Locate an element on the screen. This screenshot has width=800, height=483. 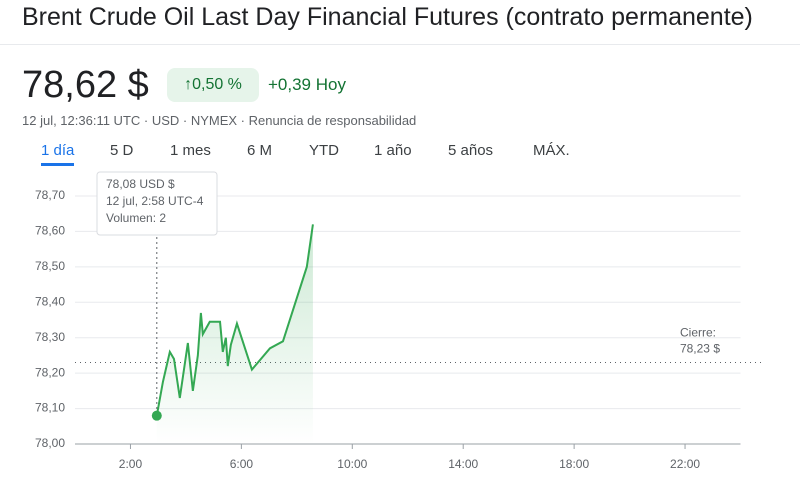
change-badge: ↑0,50 % is located at coordinates (213, 85).